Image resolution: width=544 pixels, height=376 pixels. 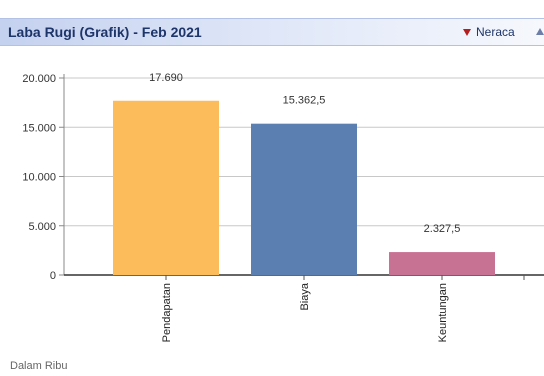 I want to click on data-label: 17.690, so click(x=166, y=78).